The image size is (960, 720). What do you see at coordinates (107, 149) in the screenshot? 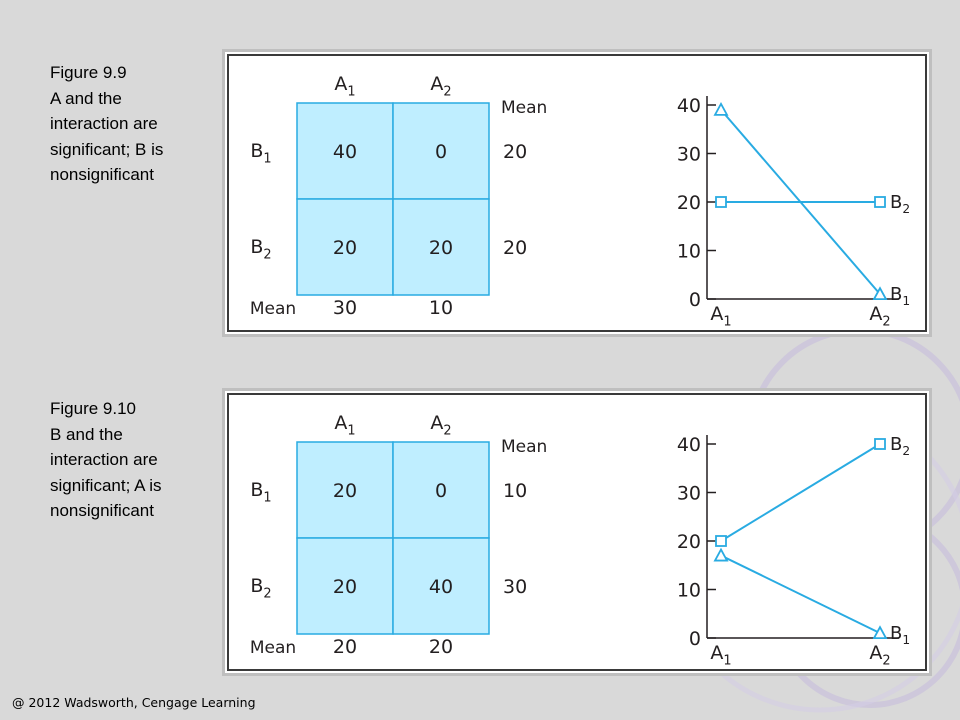
I see `caption-line: significant; B is` at bounding box center [107, 149].